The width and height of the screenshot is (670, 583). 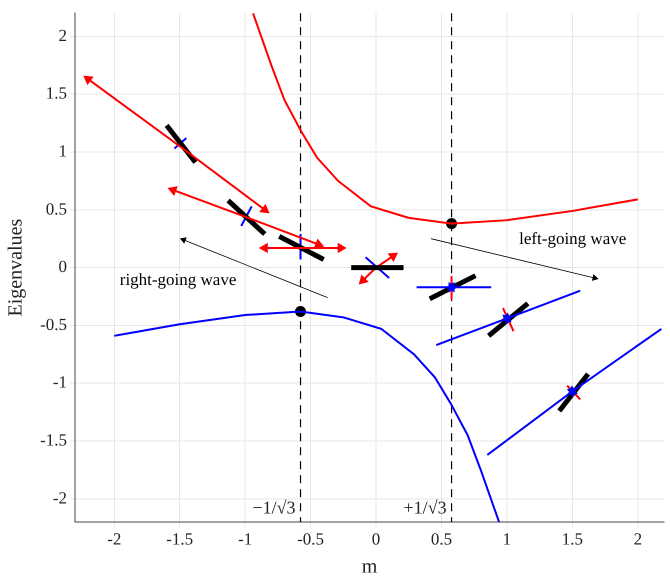 What do you see at coordinates (180, 539) in the screenshot?
I see `x-tick-label: -1.5` at bounding box center [180, 539].